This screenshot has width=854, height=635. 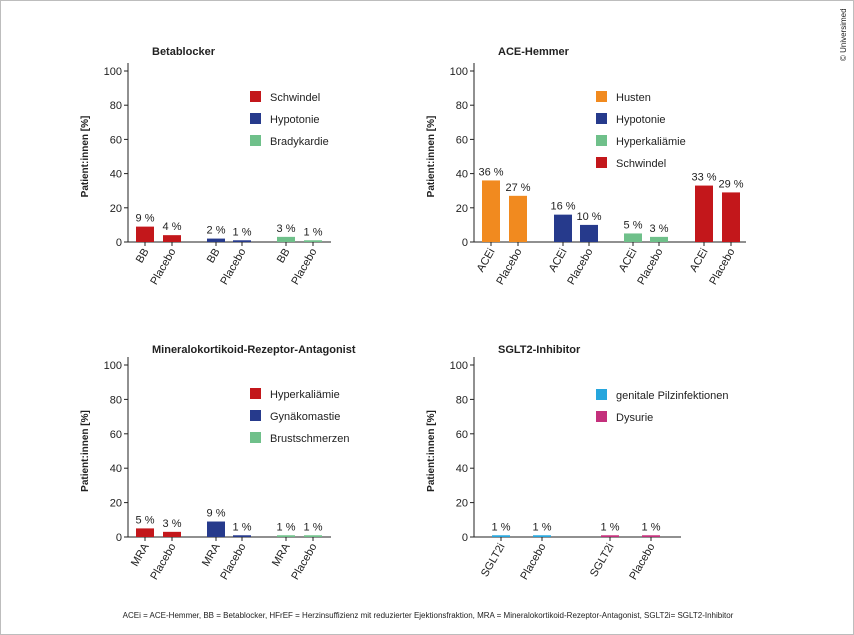 I want to click on legend-label: genitale Pilzinfektionen, so click(x=672, y=396).